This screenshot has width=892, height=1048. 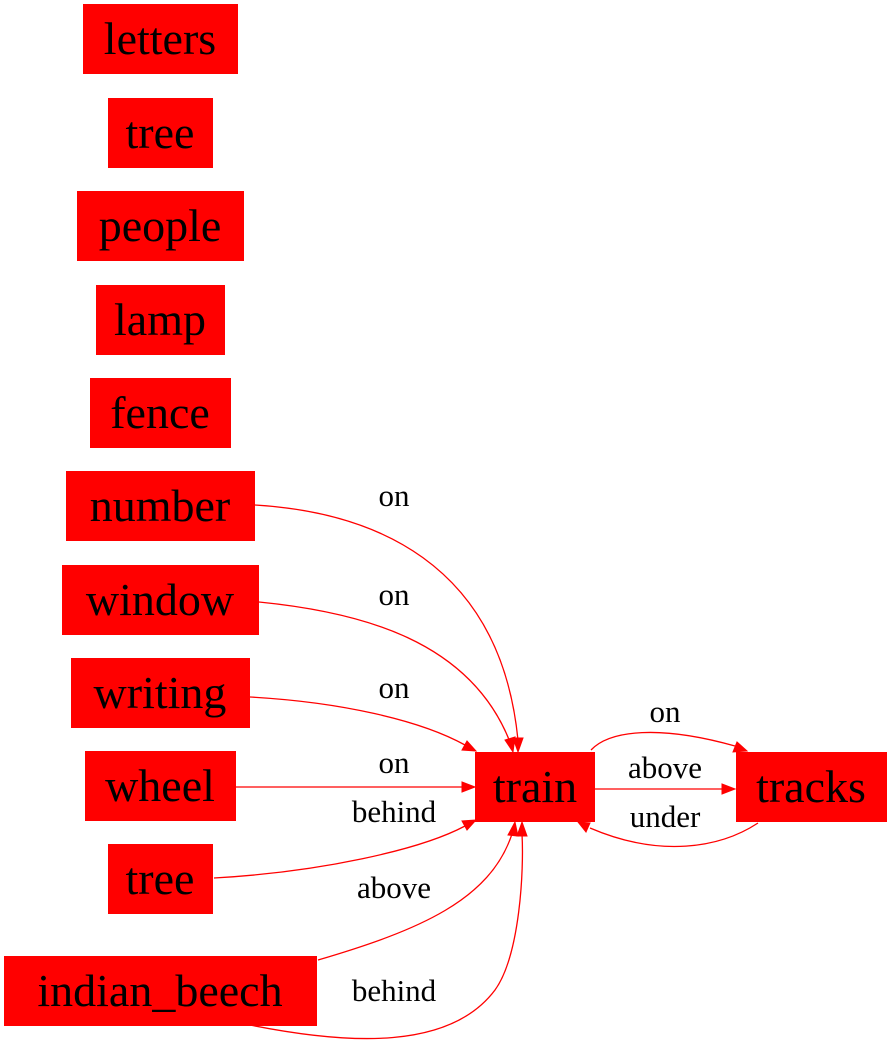 I want to click on node-label: train, so click(x=535, y=786).